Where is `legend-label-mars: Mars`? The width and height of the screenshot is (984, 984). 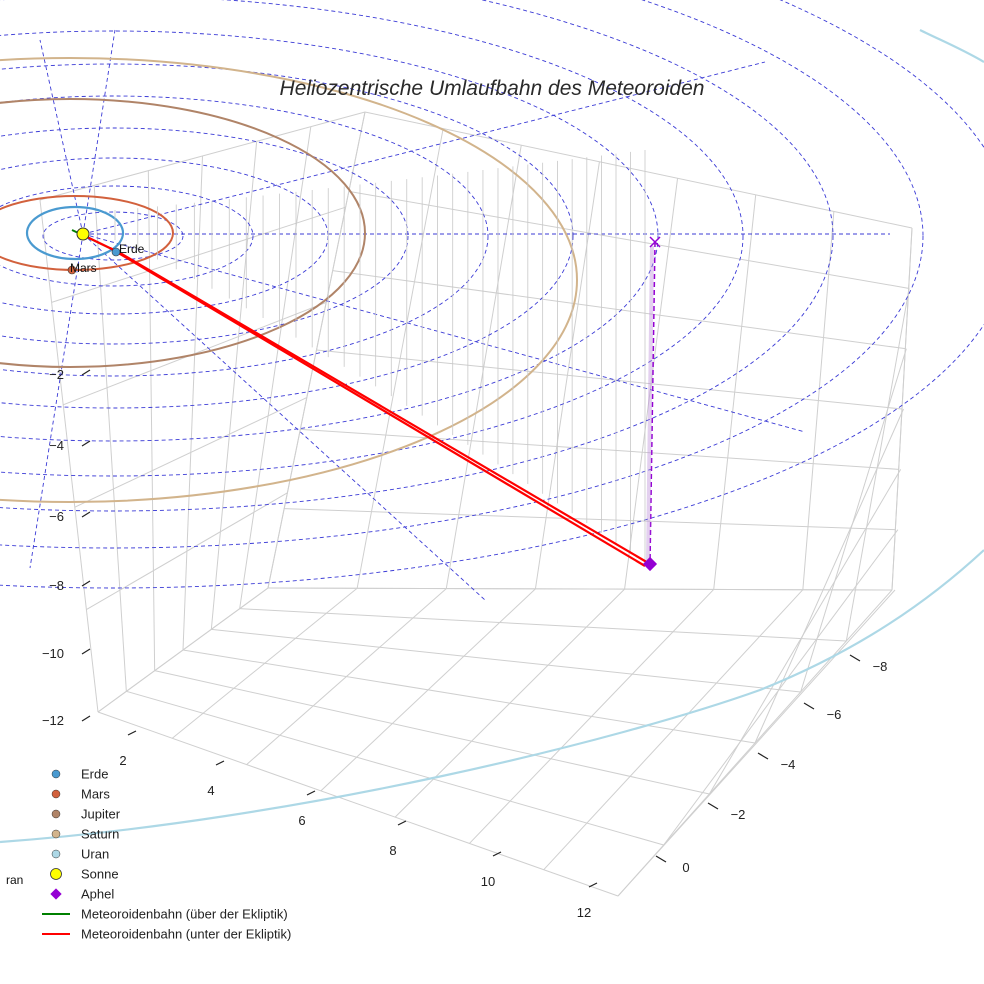
legend-label-mars: Mars is located at coordinates (95, 794).